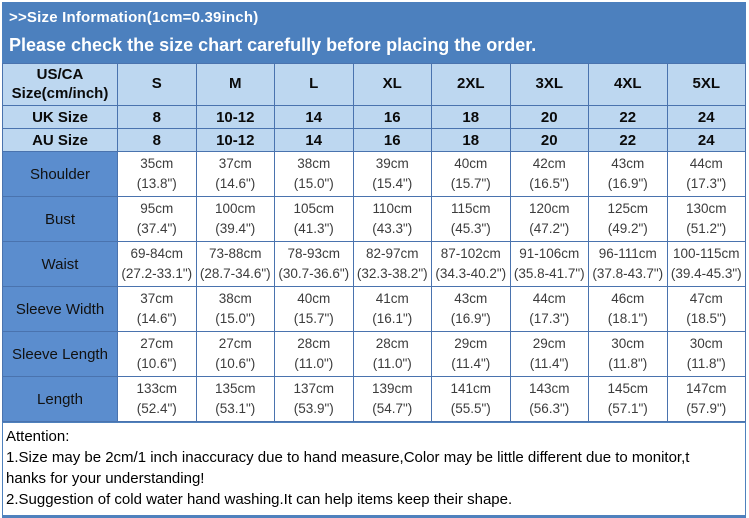  Describe the element at coordinates (706, 273) in the screenshot. I see `inch-value: (39.4-45.3")` at that location.